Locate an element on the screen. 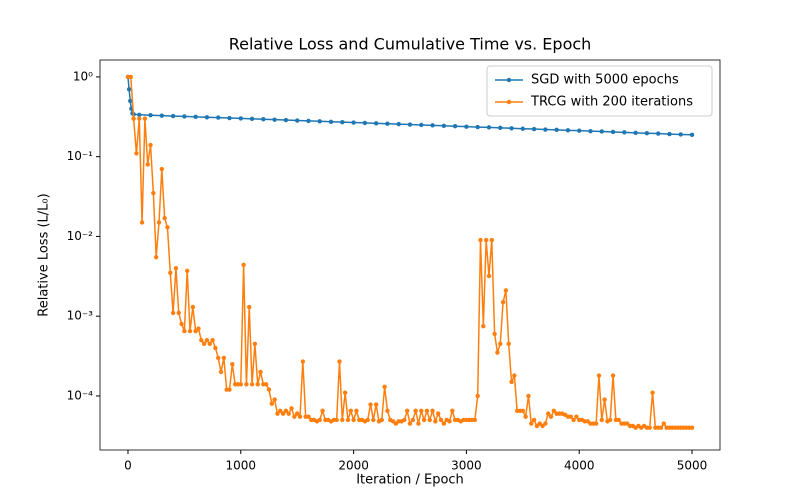 The height and width of the screenshot is (500, 800). x-tick-label: 4000 is located at coordinates (579, 466).